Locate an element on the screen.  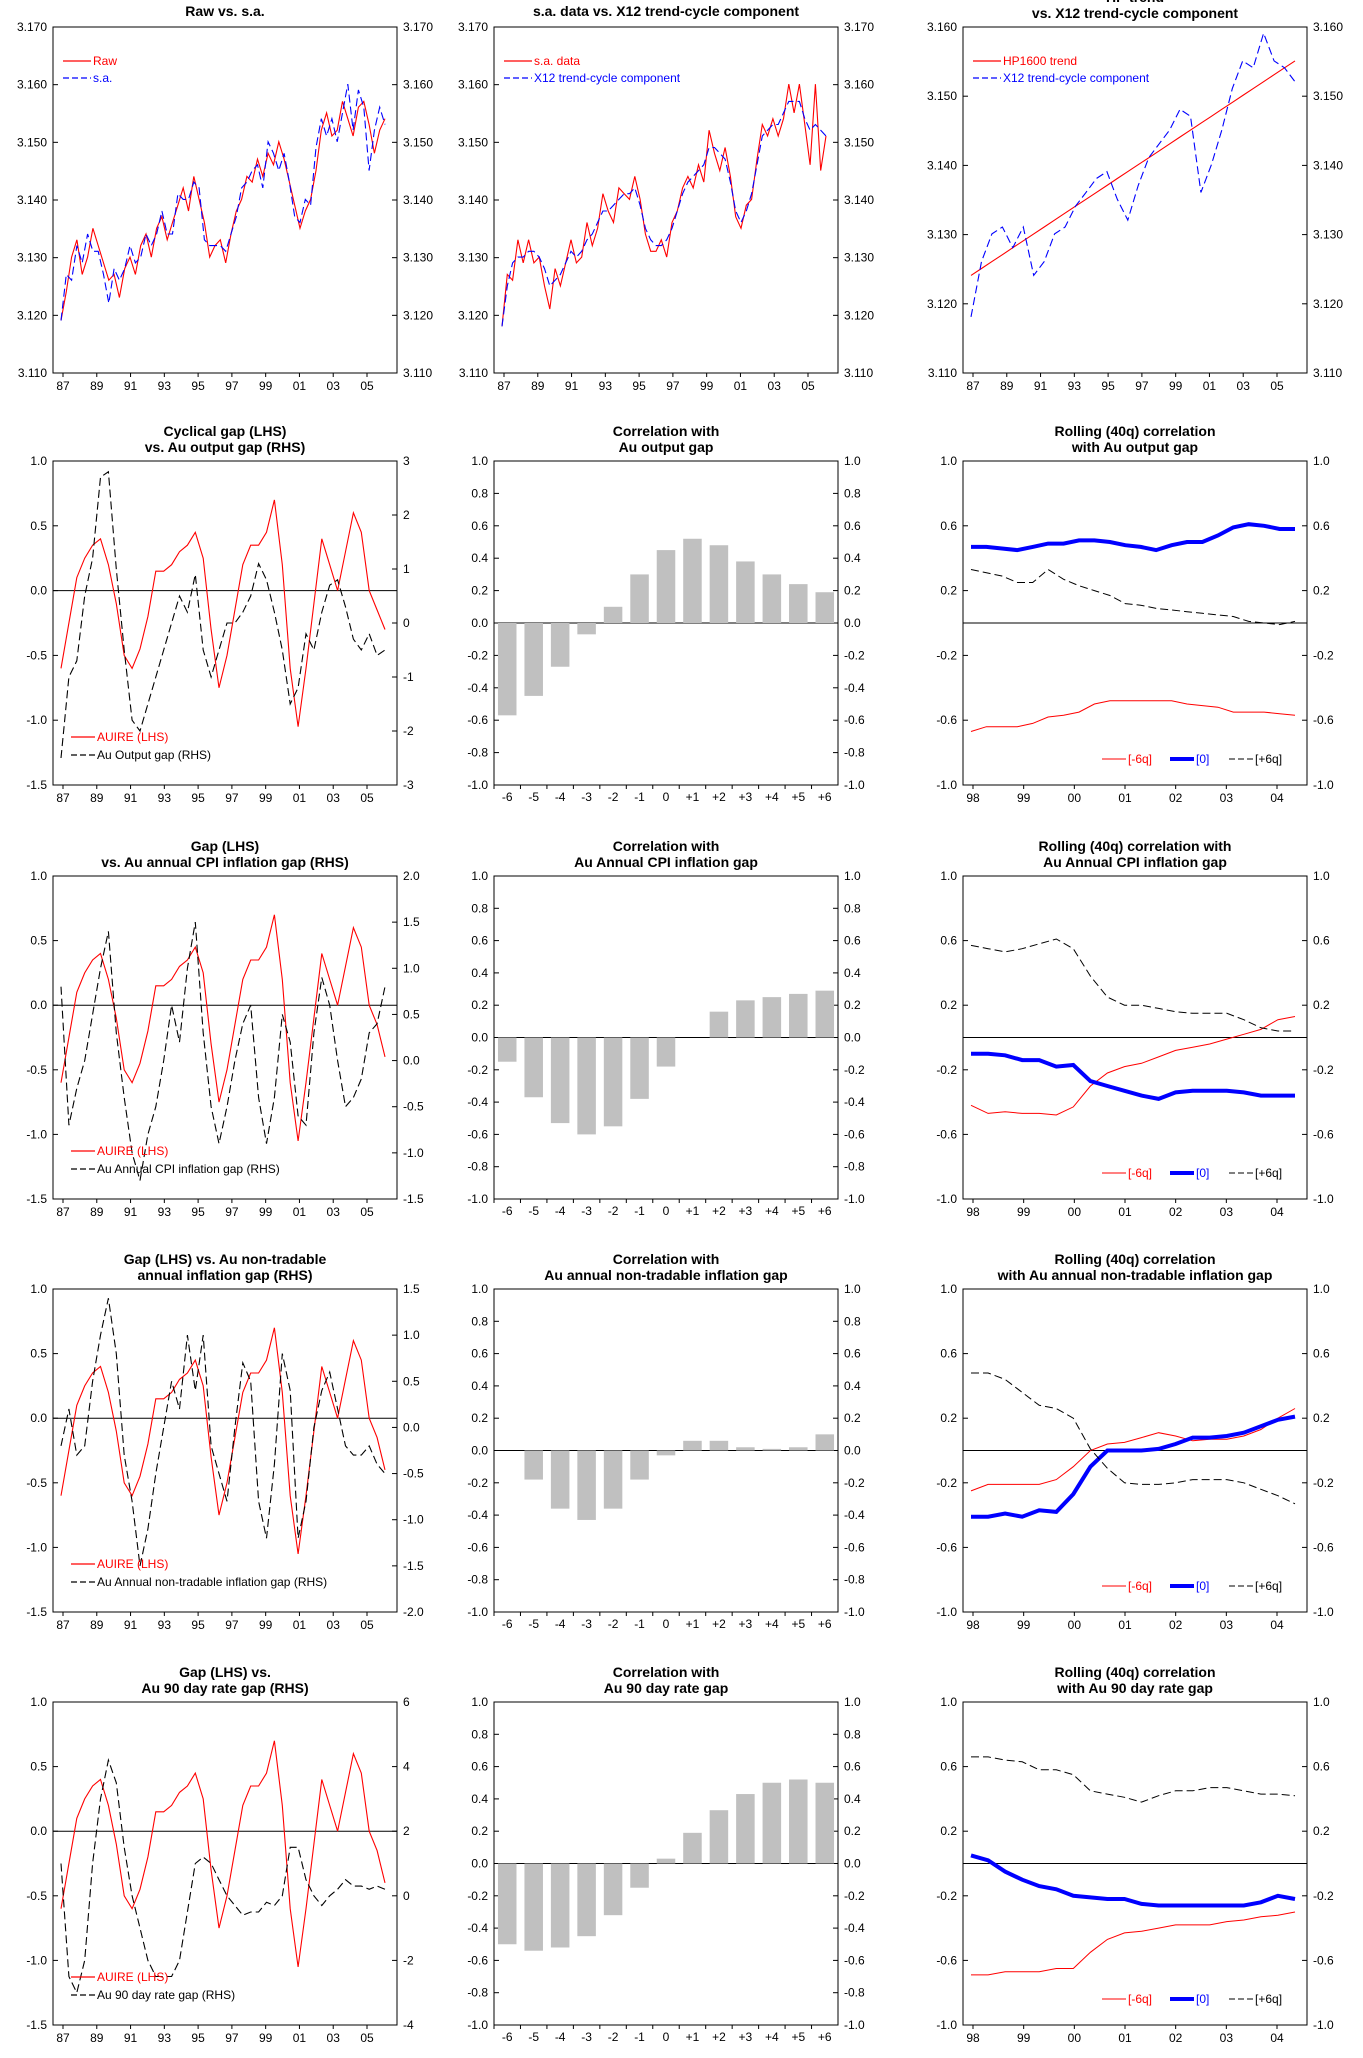
y-tick-label-right: -1.0 is located at coordinates (1323, 1612).